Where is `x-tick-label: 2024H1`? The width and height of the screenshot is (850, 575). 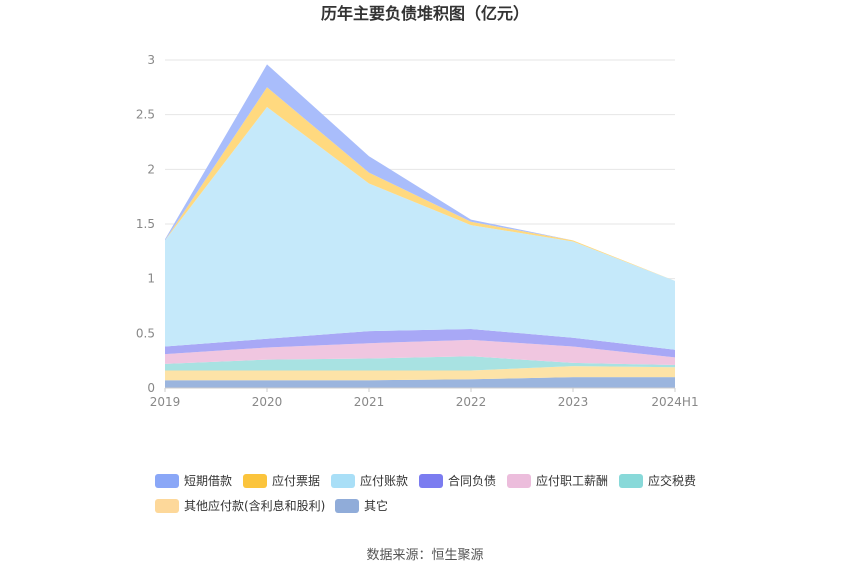
x-tick-label: 2024H1 is located at coordinates (674, 402).